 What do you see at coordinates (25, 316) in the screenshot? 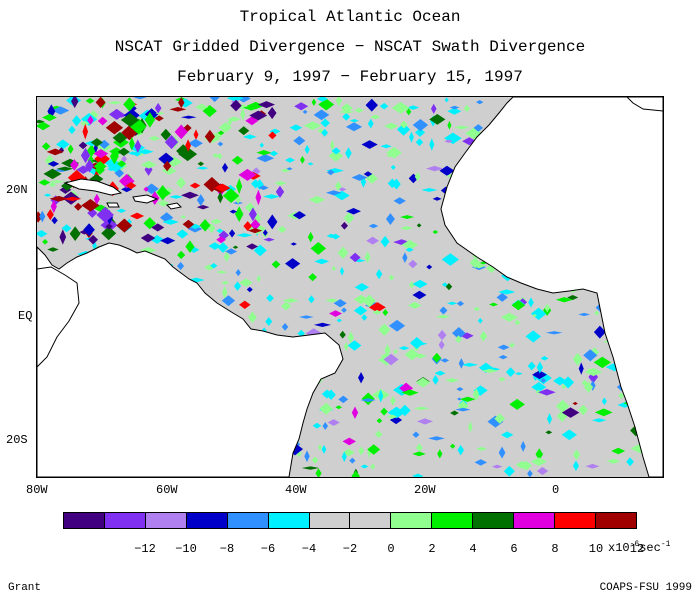
I see `lat-label-eq: EQ` at bounding box center [25, 316].